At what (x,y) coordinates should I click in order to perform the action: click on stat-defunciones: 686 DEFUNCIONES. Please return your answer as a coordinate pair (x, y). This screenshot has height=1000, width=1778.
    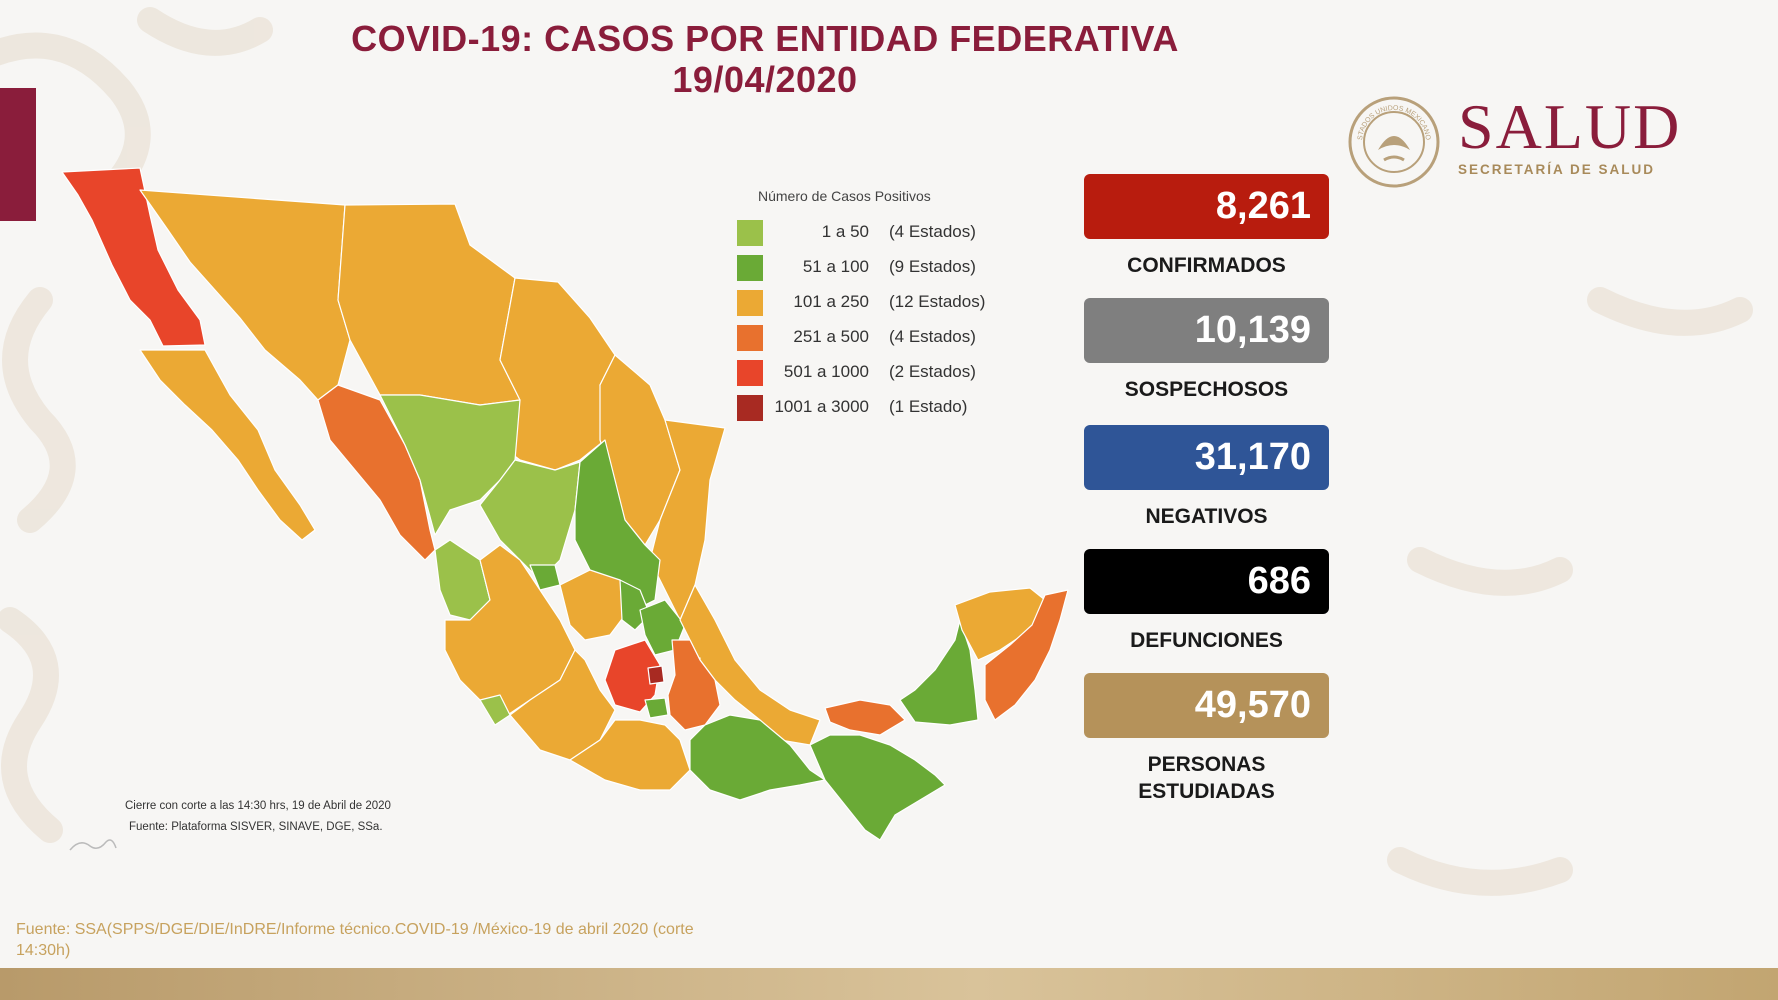
    Looking at the image, I should click on (1206, 601).